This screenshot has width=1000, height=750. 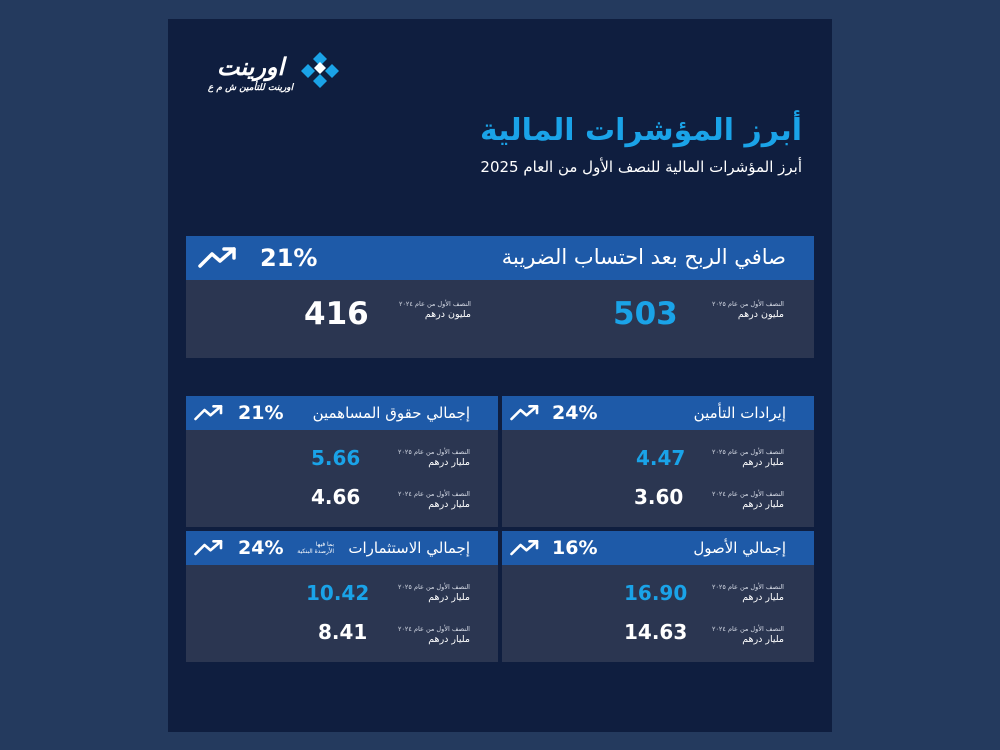 What do you see at coordinates (661, 458) in the screenshot?
I see `insurance-revenue-current-value: 4.47` at bounding box center [661, 458].